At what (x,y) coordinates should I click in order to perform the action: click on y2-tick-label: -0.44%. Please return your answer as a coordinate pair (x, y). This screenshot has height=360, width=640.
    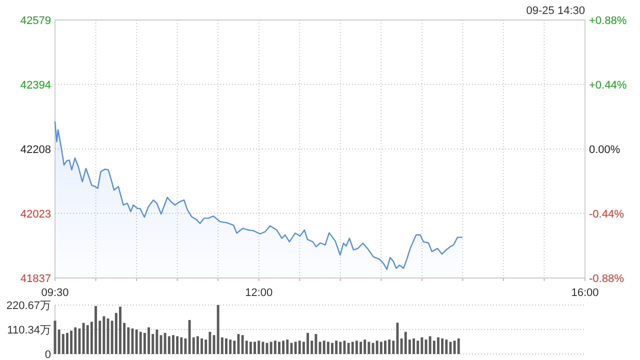
    Looking at the image, I should click on (606, 214).